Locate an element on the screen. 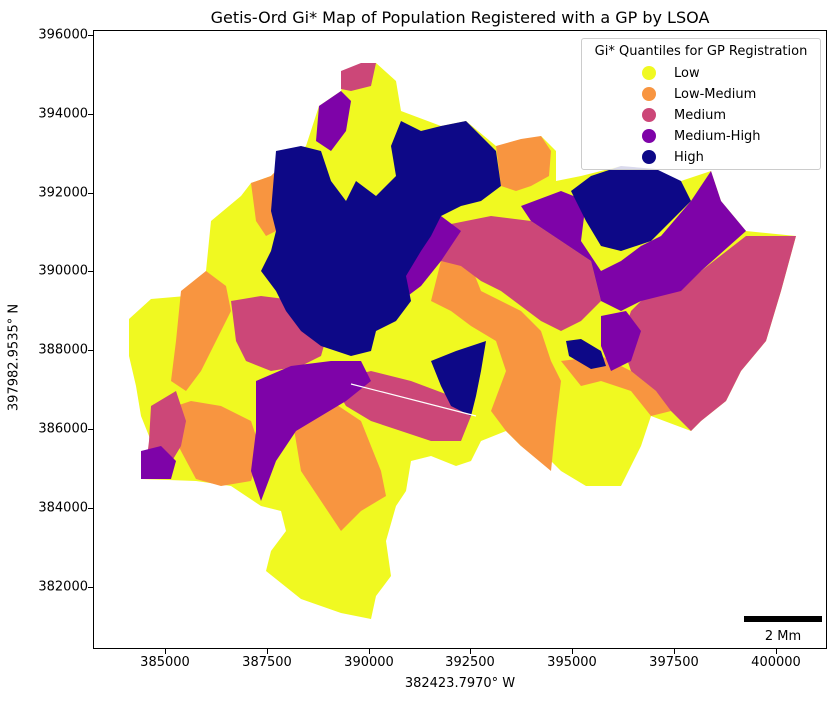 This screenshot has height=701, width=836. ytick-label: 386000 is located at coordinates (63, 429).